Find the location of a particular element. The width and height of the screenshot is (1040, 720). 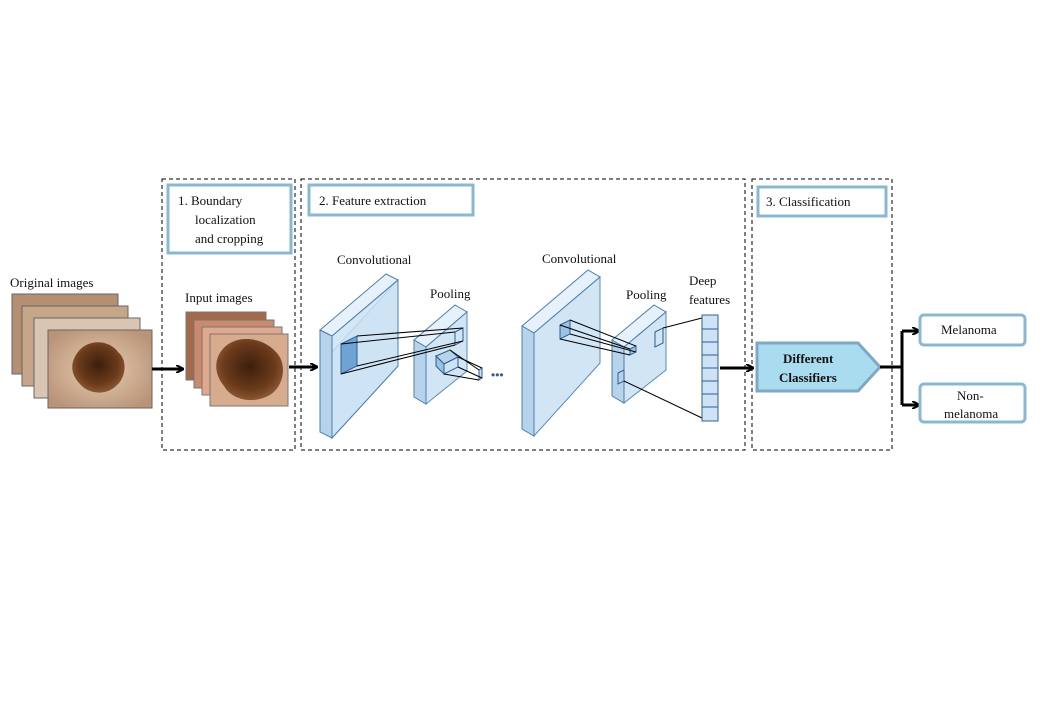

output-non-melanoma-label-line1: Non- is located at coordinates (970, 395).